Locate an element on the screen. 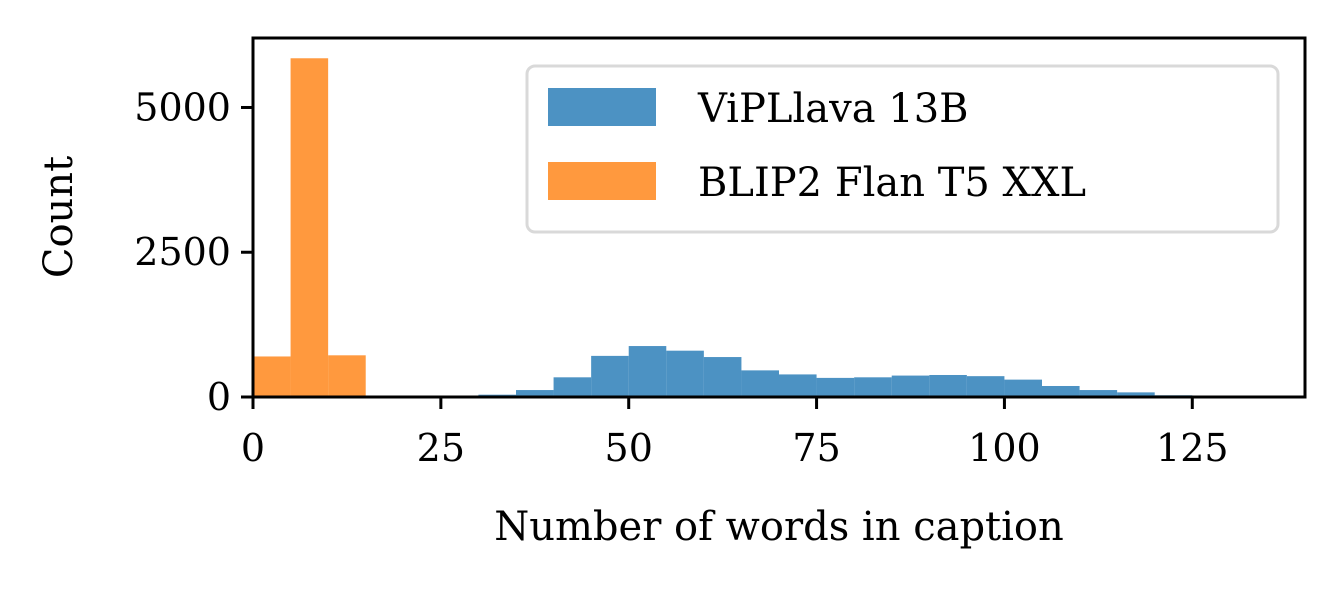 This screenshot has width=1344, height=591. x-tick-label-50: 50 is located at coordinates (629, 448).